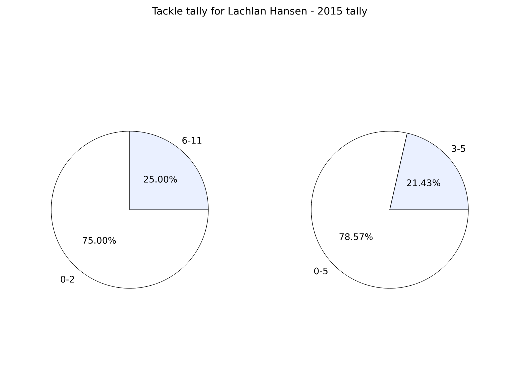  Describe the element at coordinates (459, 148) in the screenshot. I see `slice-label: 3-5` at that location.